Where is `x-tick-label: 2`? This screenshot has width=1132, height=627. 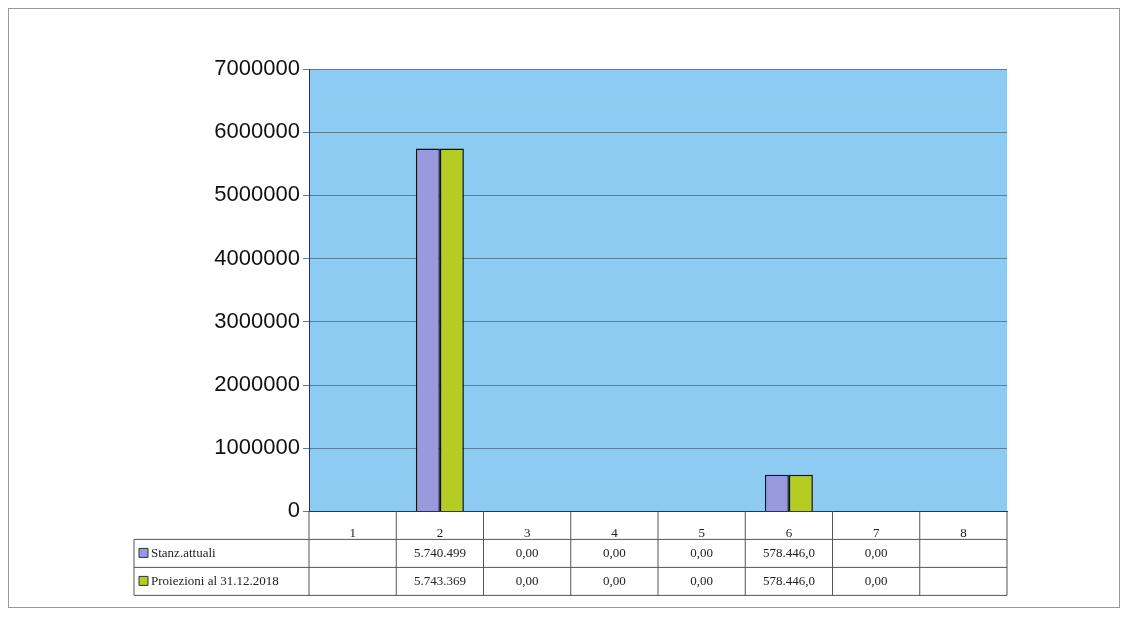
x-tick-label: 2 is located at coordinates (440, 532).